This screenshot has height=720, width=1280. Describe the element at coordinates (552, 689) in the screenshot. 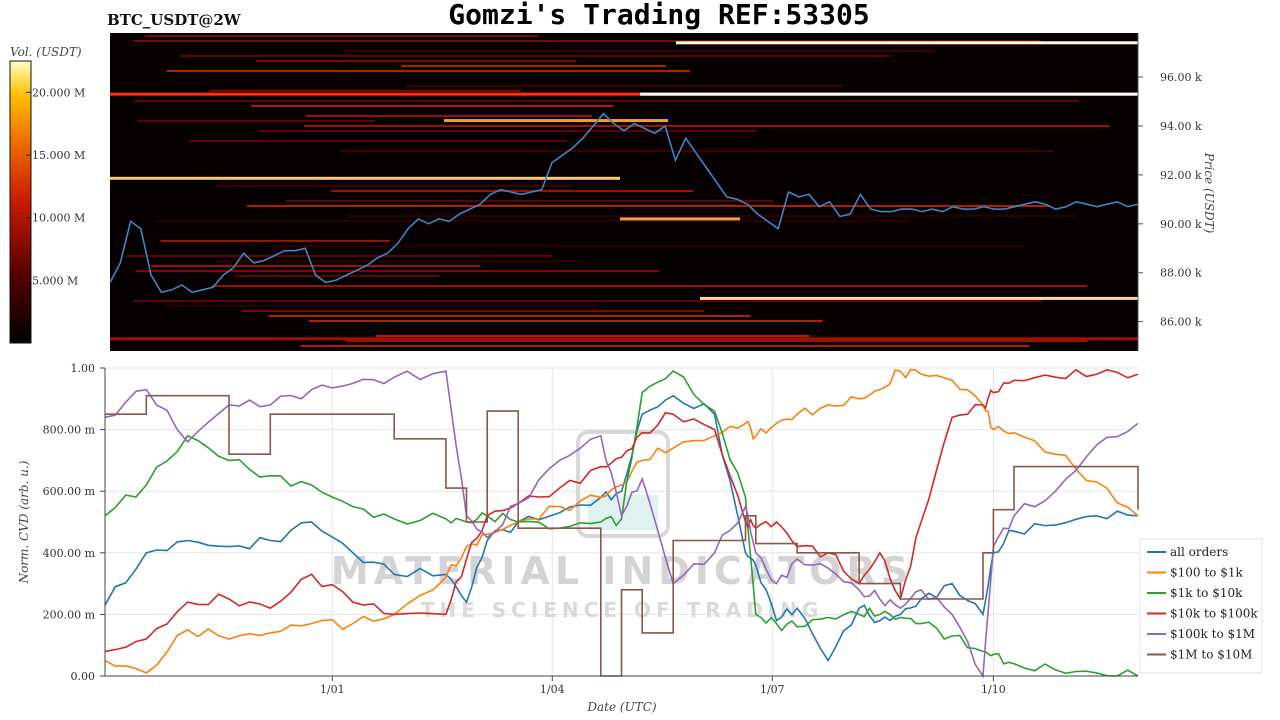

I see `cvd-x-tick-label: 1/04` at that location.